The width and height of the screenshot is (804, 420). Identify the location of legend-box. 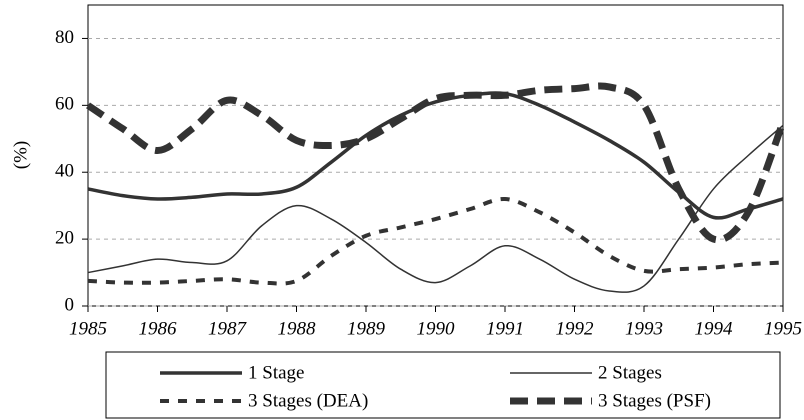
(443, 385).